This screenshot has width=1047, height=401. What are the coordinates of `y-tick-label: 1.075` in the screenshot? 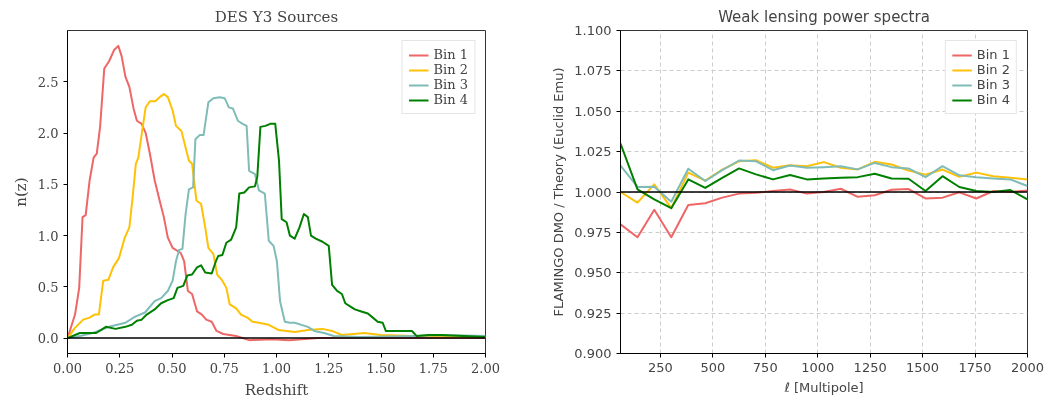 It's located at (593, 71).